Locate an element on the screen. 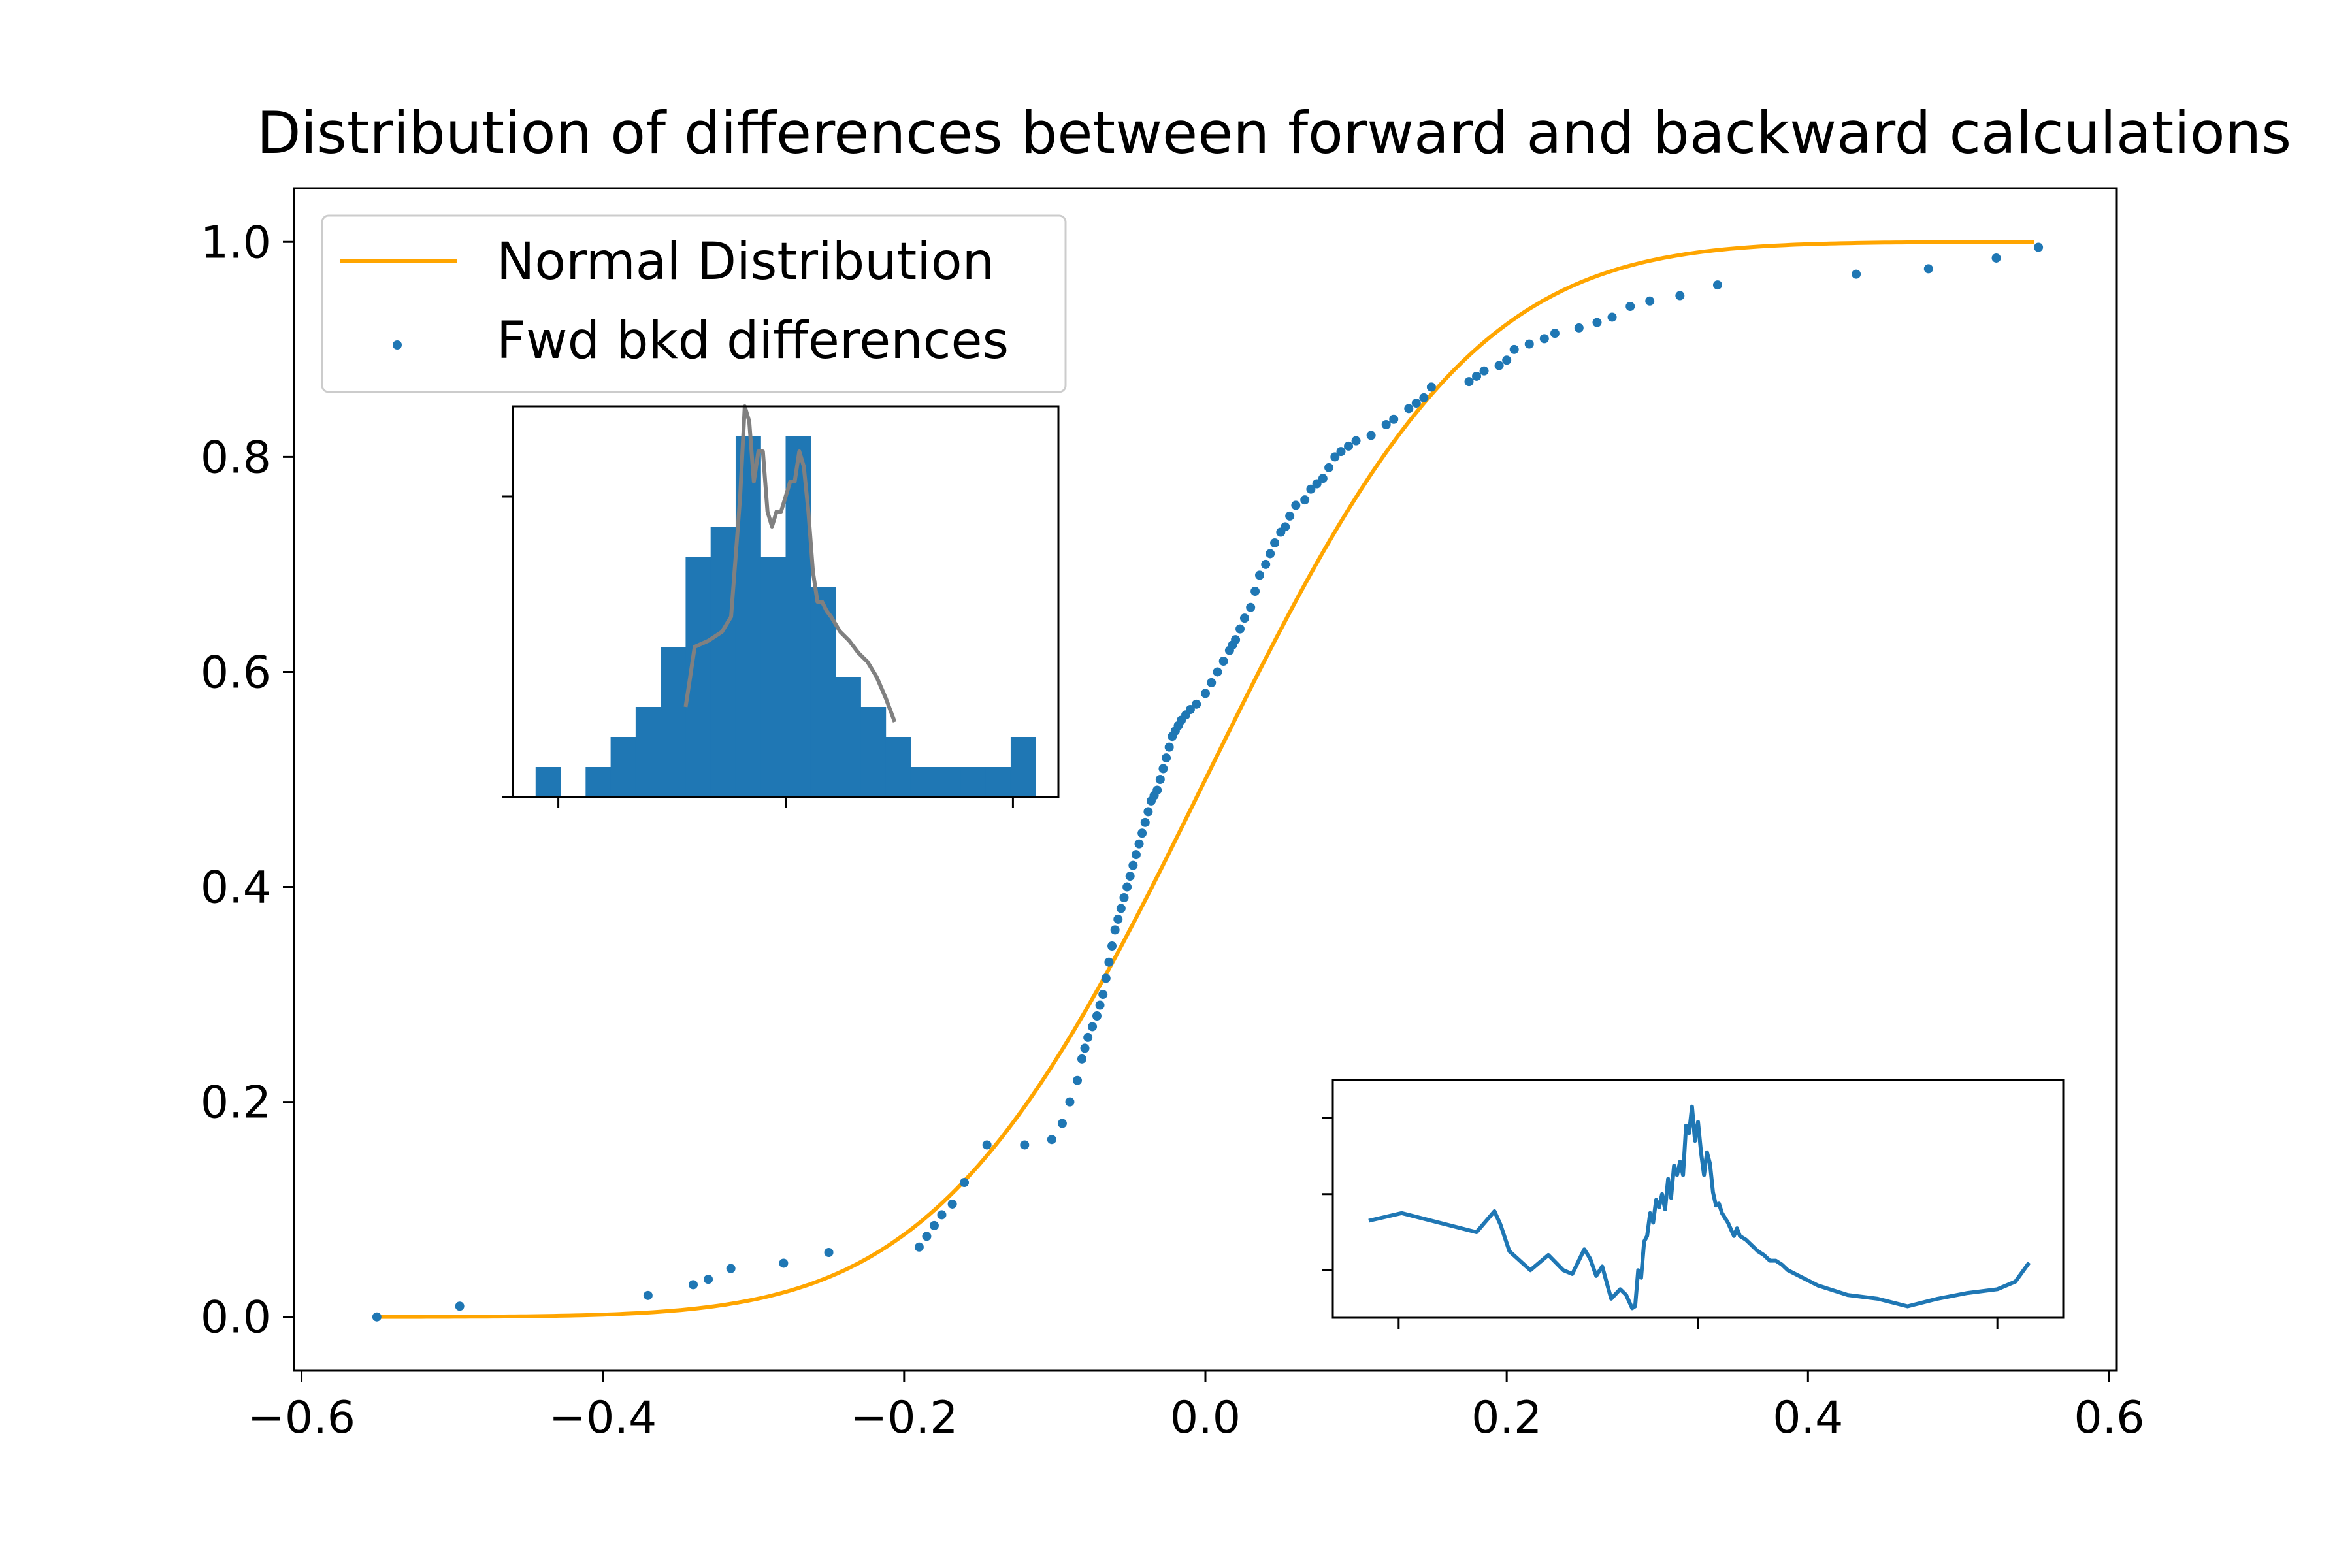  x-tick-label: −0.2 is located at coordinates (904, 1418).